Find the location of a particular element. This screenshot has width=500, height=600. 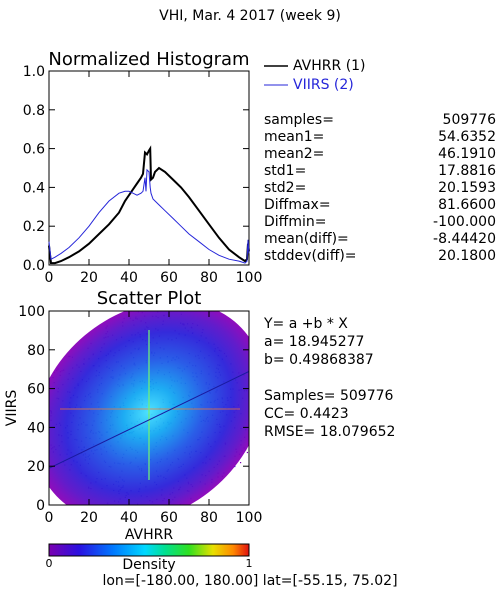

stat-value: 20.1800 is located at coordinates (467, 256).